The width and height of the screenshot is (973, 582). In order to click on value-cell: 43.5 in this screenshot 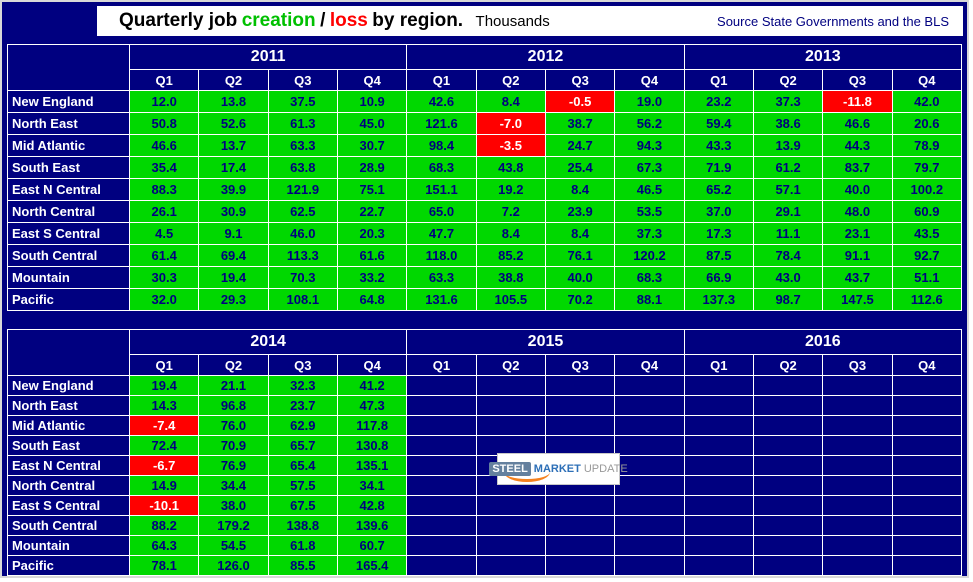, I will do `click(927, 234)`.